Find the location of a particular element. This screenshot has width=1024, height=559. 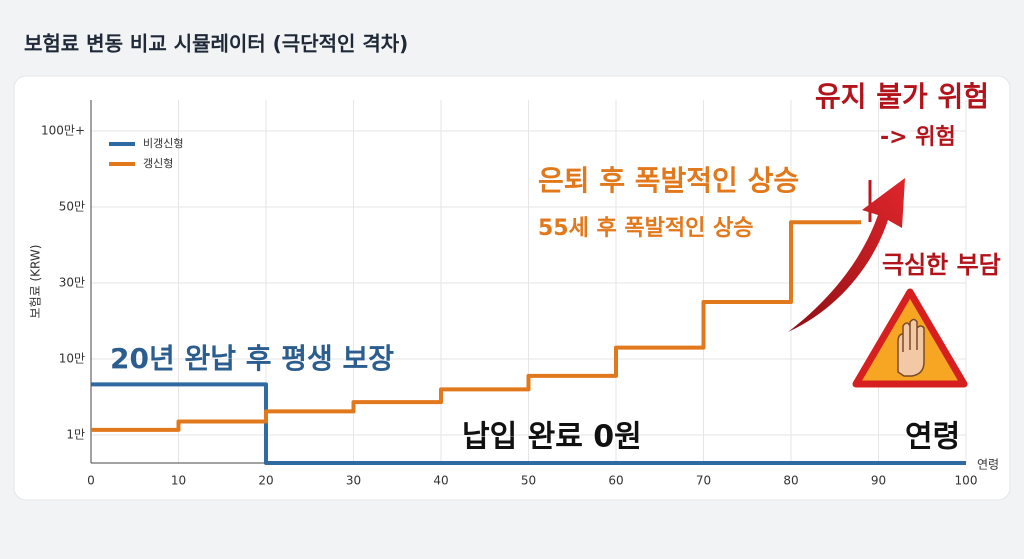

risk-arrow is located at coordinates (846, 255).